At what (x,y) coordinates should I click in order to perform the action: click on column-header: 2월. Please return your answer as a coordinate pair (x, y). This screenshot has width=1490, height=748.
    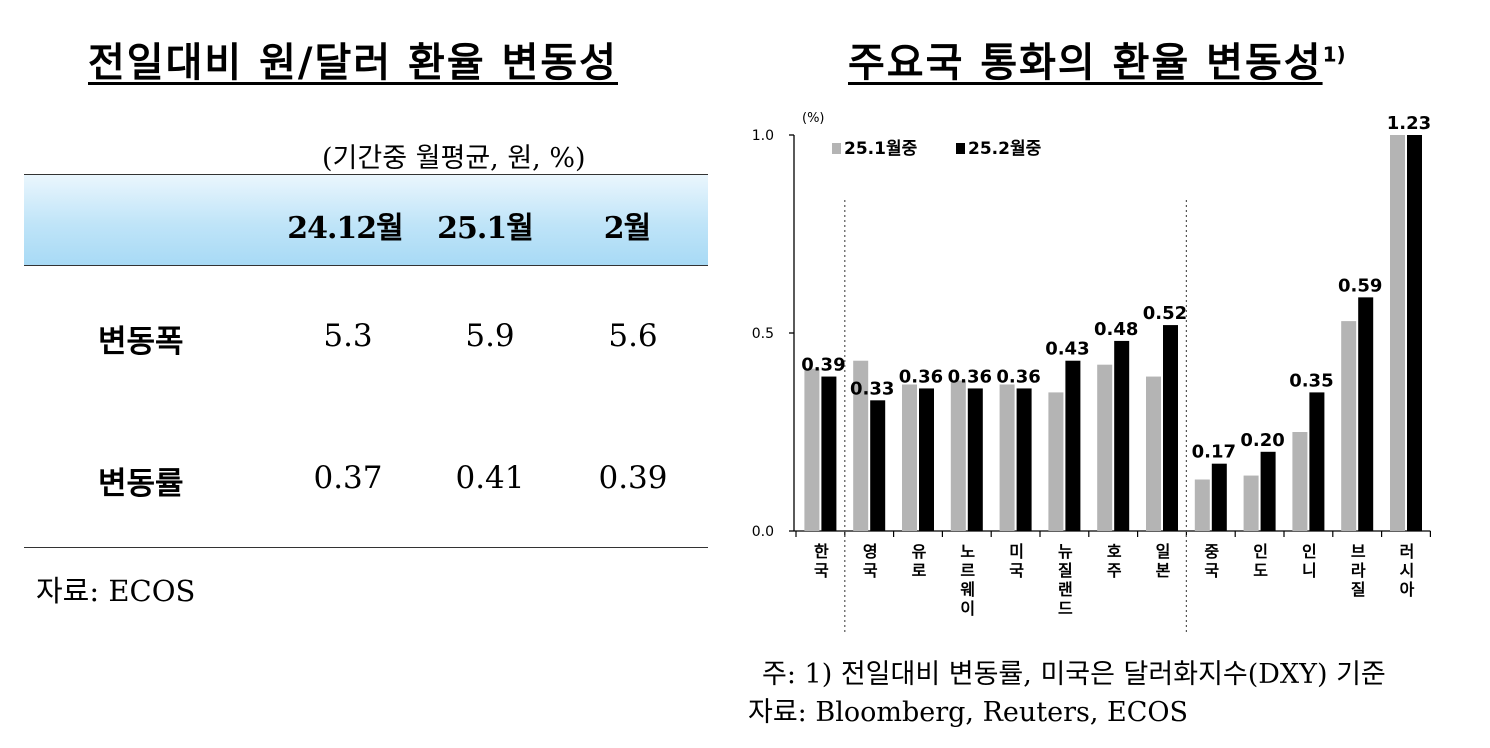
    Looking at the image, I should click on (627, 228).